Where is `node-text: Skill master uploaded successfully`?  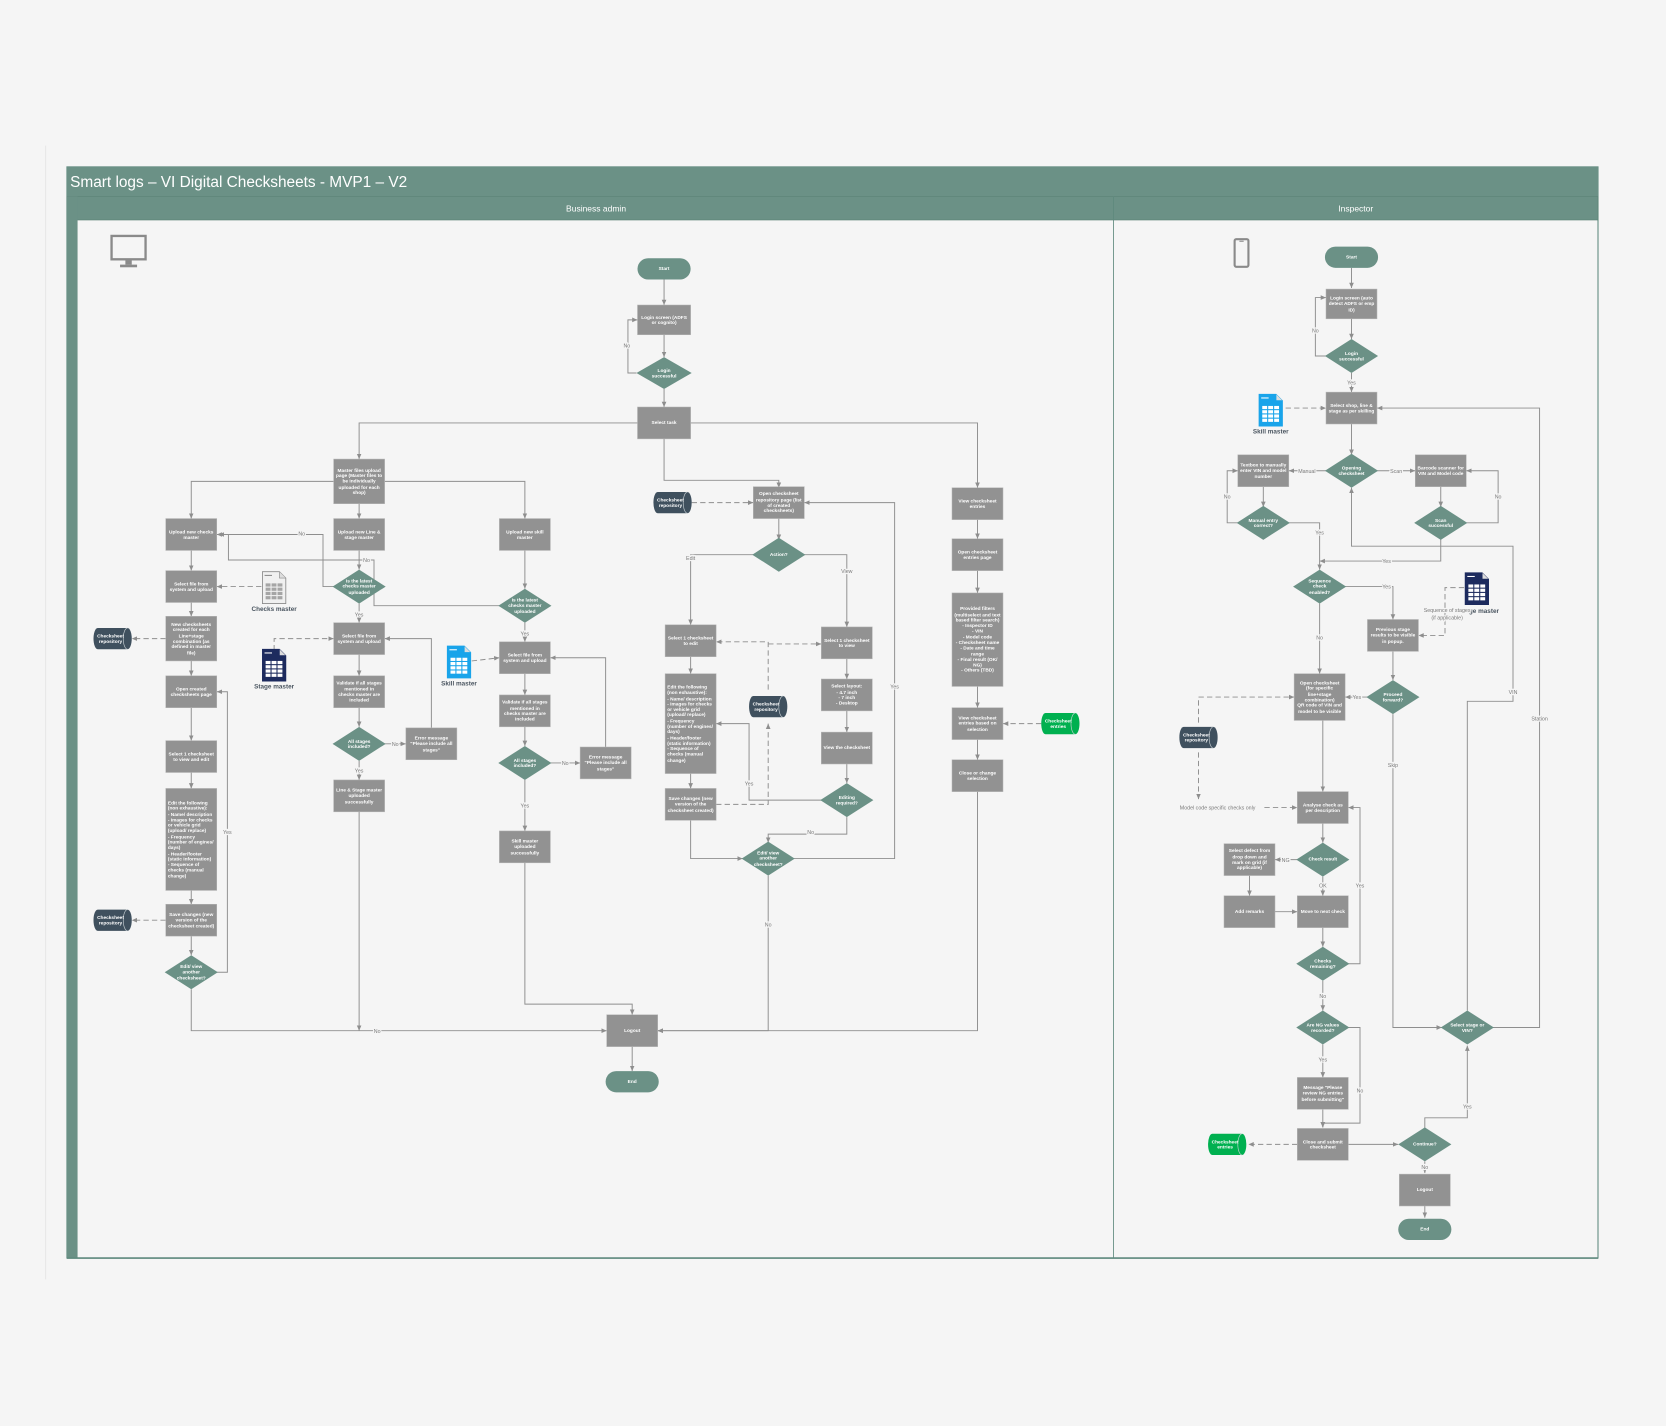 node-text: Skill master uploaded successfully is located at coordinates (525, 846).